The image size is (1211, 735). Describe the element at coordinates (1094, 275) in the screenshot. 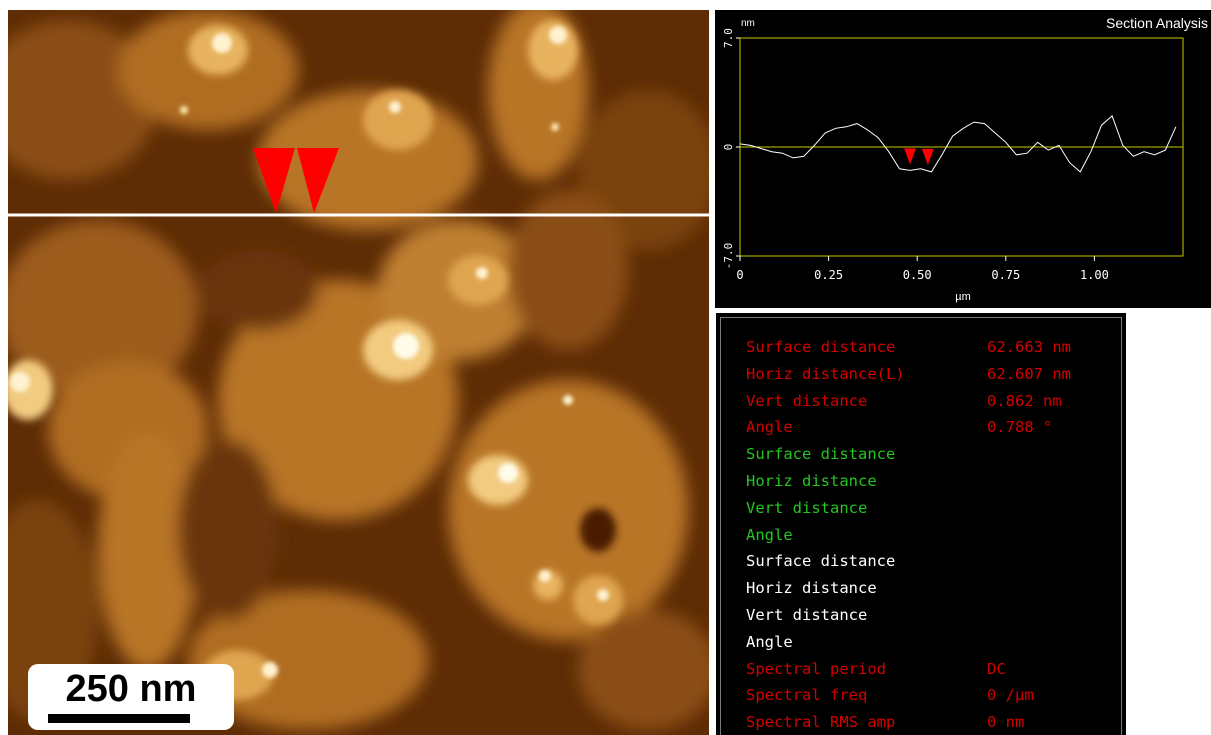

I see `x-tick-label: 1.00` at that location.